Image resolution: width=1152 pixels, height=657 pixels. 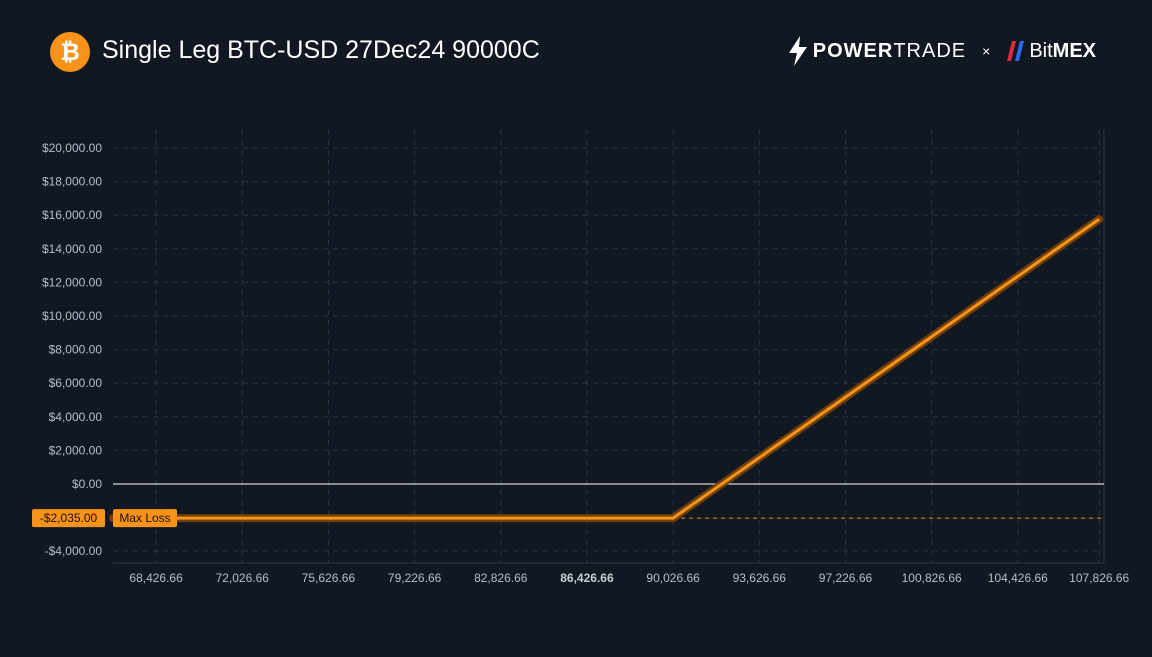 I want to click on x-tick-label: 82,826.66, so click(x=501, y=578).